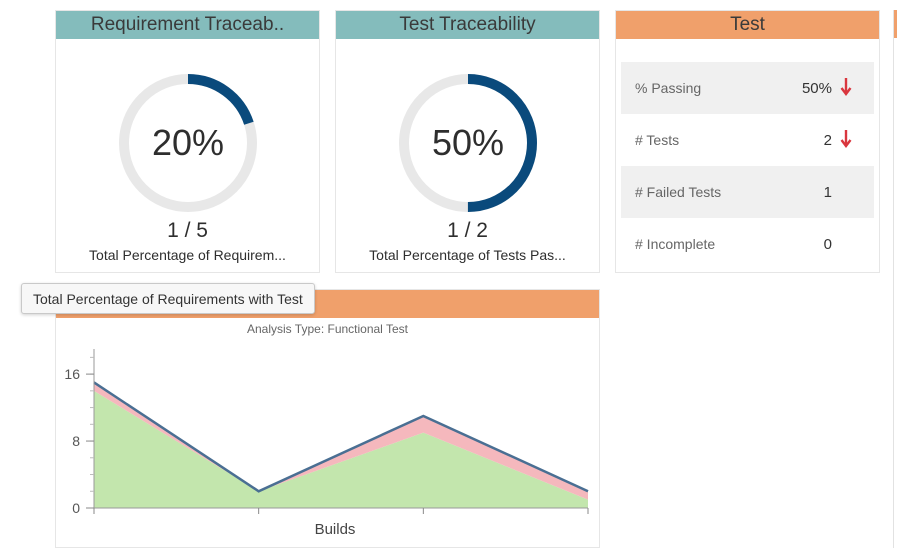 Image resolution: width=897 pixels, height=548 pixels. Describe the element at coordinates (678, 192) in the screenshot. I see `stat-label: # Failed Tests` at that location.